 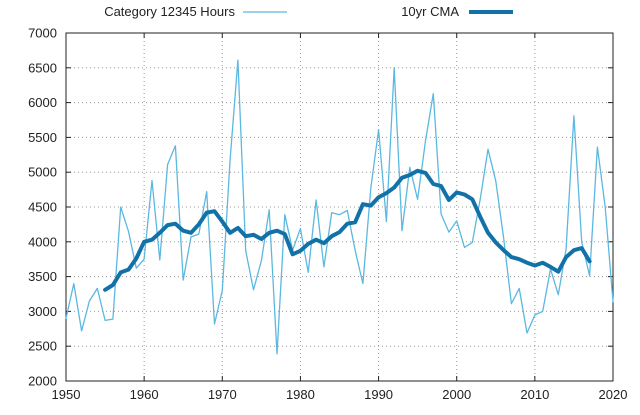 I want to click on x-tick-label: 2000, so click(x=456, y=394).